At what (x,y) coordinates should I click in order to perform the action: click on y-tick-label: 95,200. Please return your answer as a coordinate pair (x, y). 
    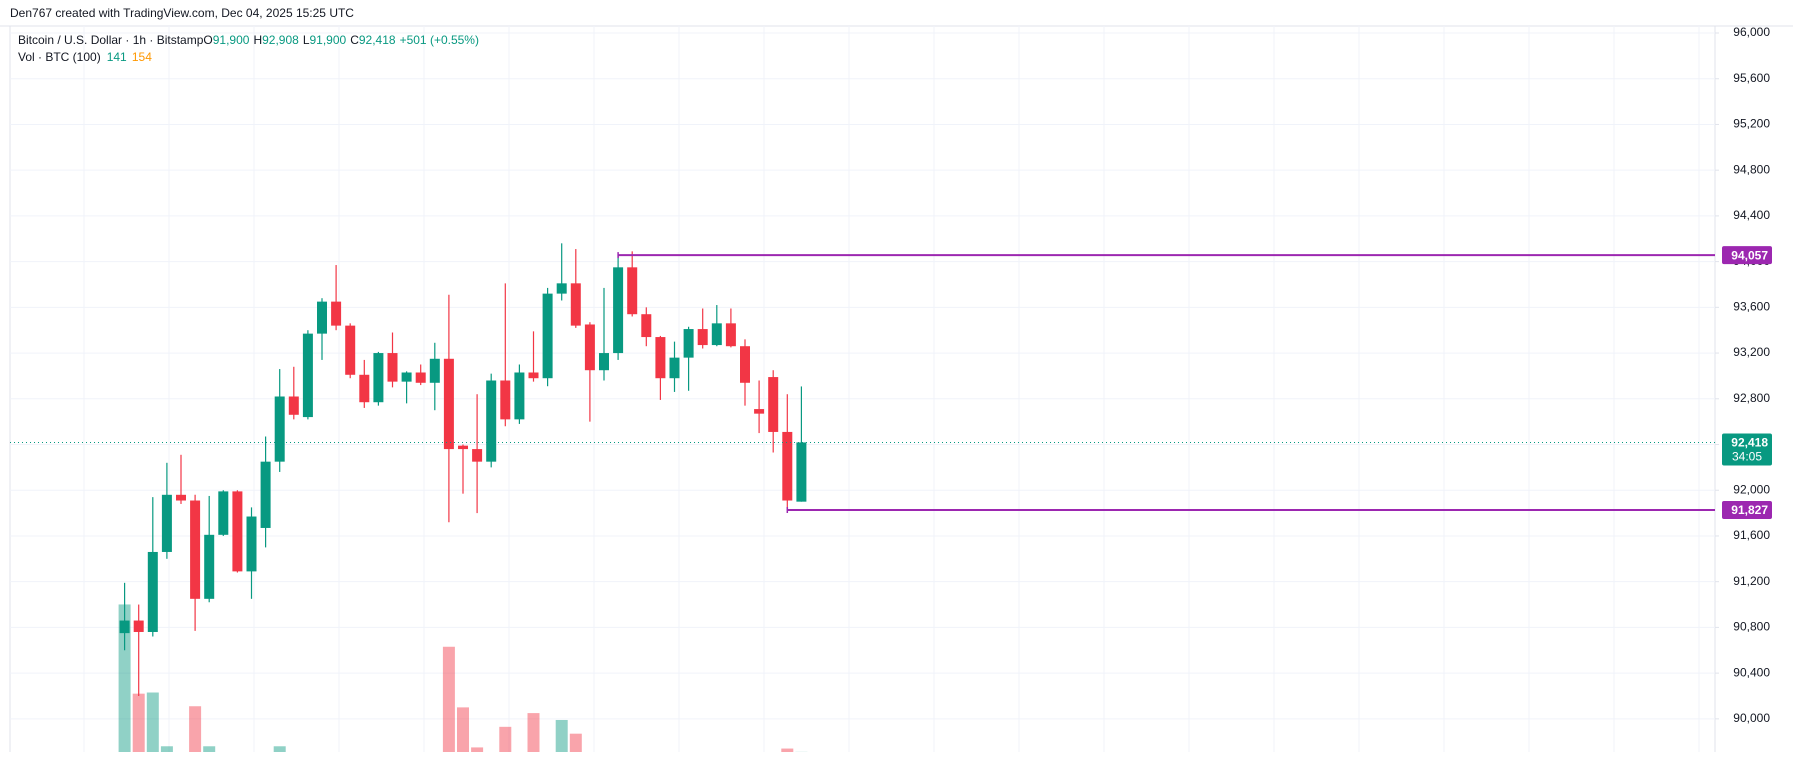
    Looking at the image, I should click on (1751, 124).